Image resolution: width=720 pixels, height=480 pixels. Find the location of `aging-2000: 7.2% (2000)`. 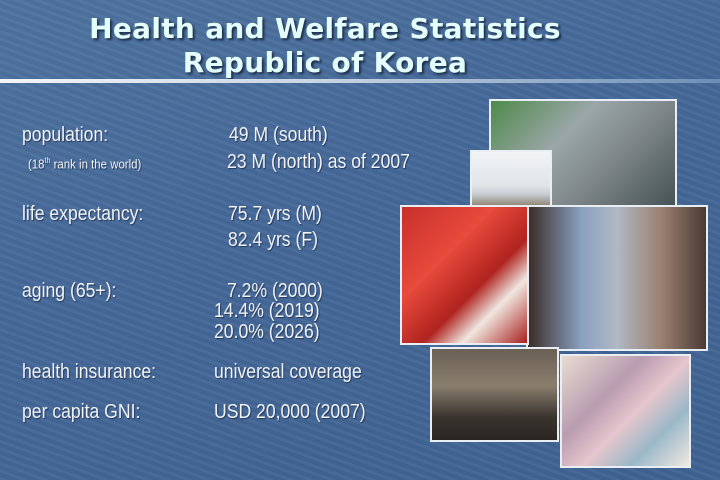

aging-2000: 7.2% (2000) is located at coordinates (275, 291).